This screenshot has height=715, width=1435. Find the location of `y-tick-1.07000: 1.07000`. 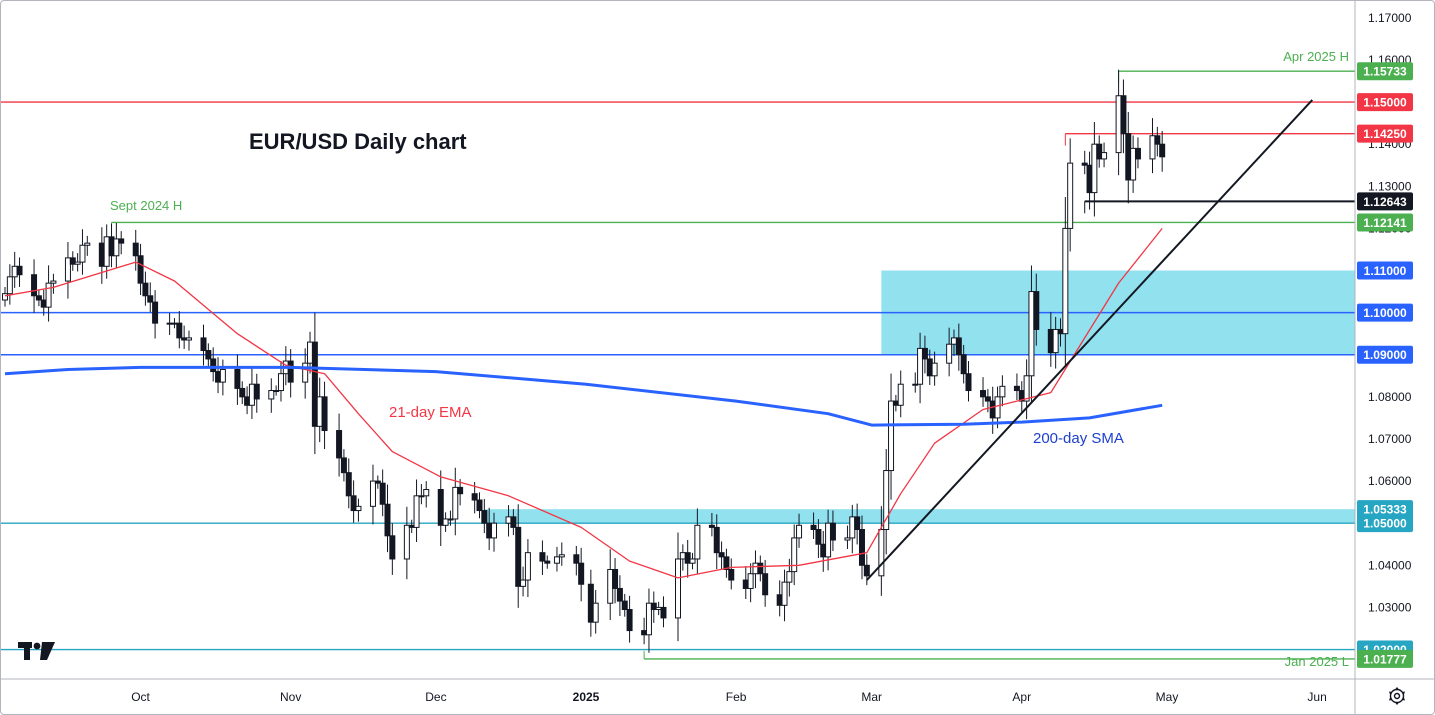

y-tick-1.07000: 1.07000 is located at coordinates (1390, 439).